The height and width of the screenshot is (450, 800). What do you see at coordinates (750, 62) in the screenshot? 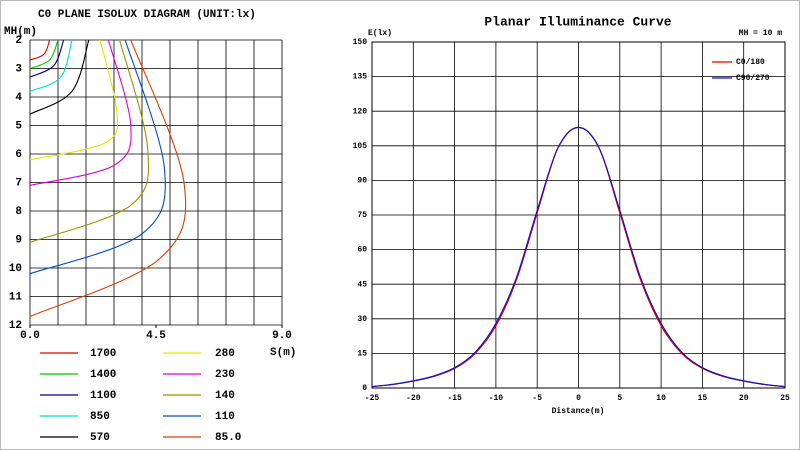
I see `legend-label: C0/180` at bounding box center [750, 62].